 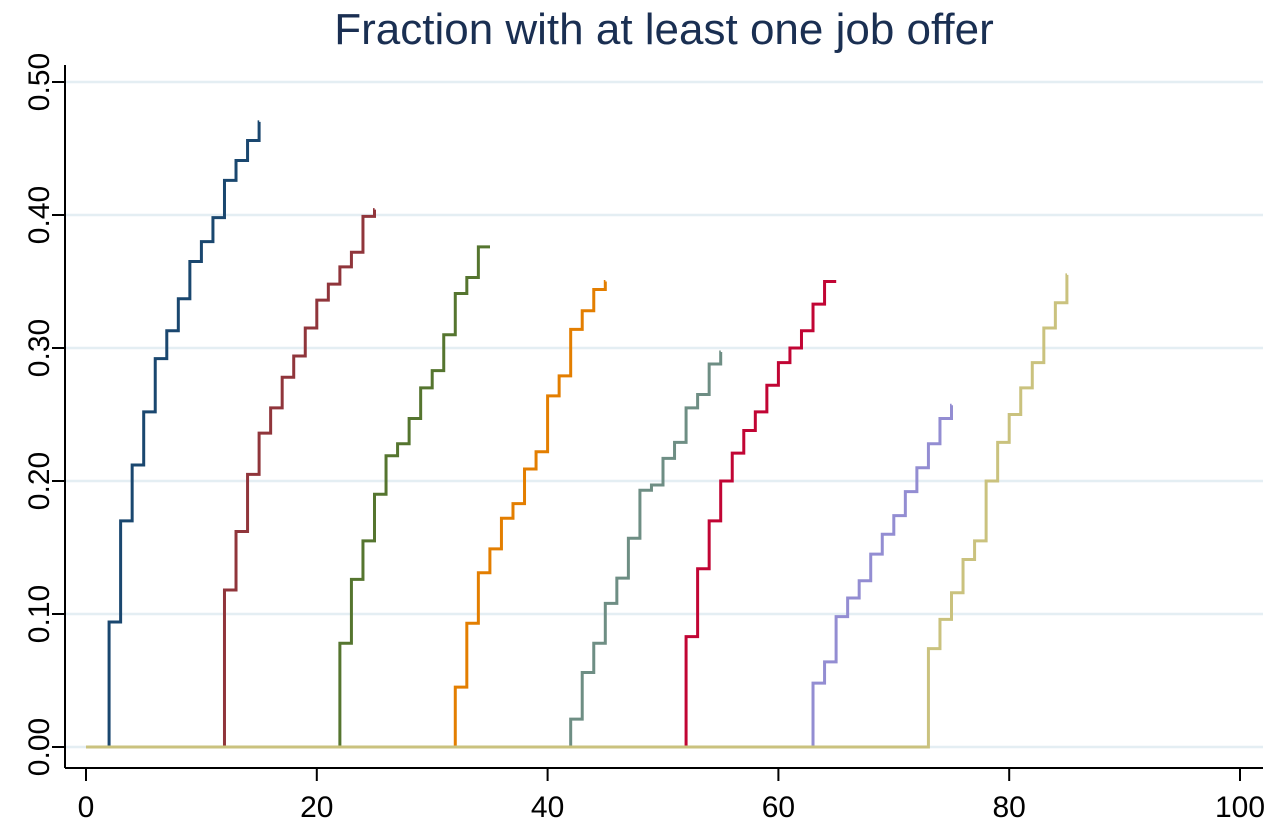 What do you see at coordinates (1009, 807) in the screenshot?
I see `x-tick-label: 80` at bounding box center [1009, 807].